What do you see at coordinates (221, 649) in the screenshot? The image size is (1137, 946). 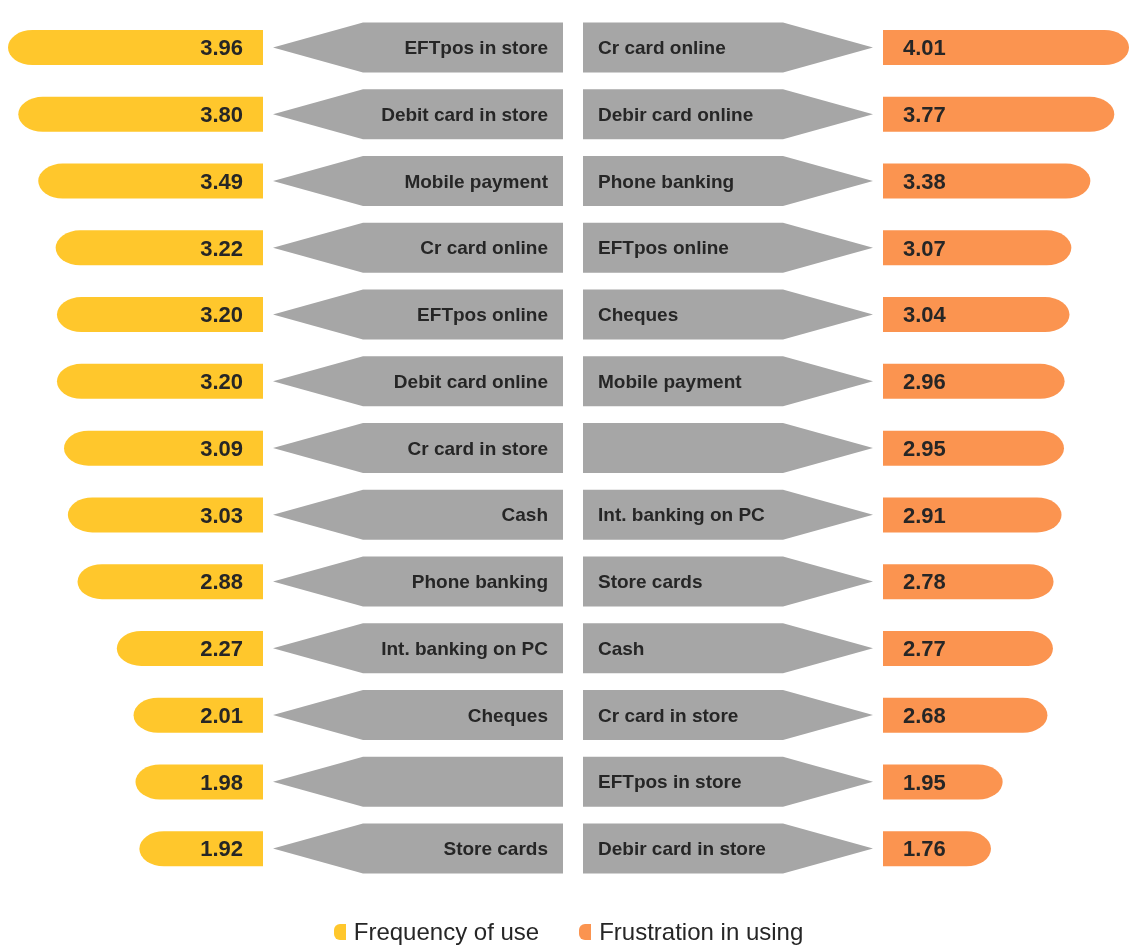 I see `data-label: 2.27` at bounding box center [221, 649].